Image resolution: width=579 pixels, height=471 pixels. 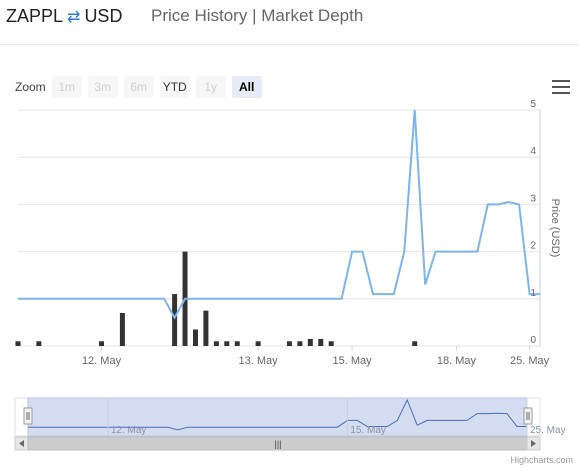 I want to click on x-tick-label: 18. May, so click(x=457, y=361).